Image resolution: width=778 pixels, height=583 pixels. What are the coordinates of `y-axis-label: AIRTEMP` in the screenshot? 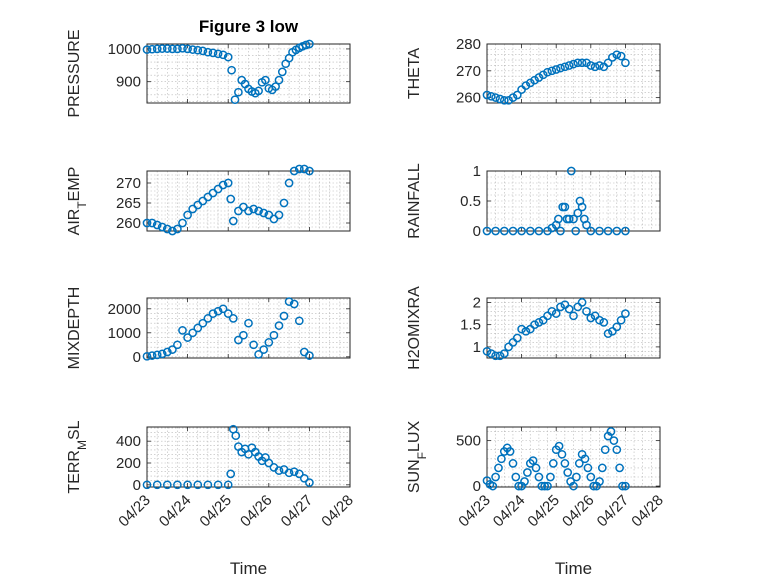 It's located at (77, 201).